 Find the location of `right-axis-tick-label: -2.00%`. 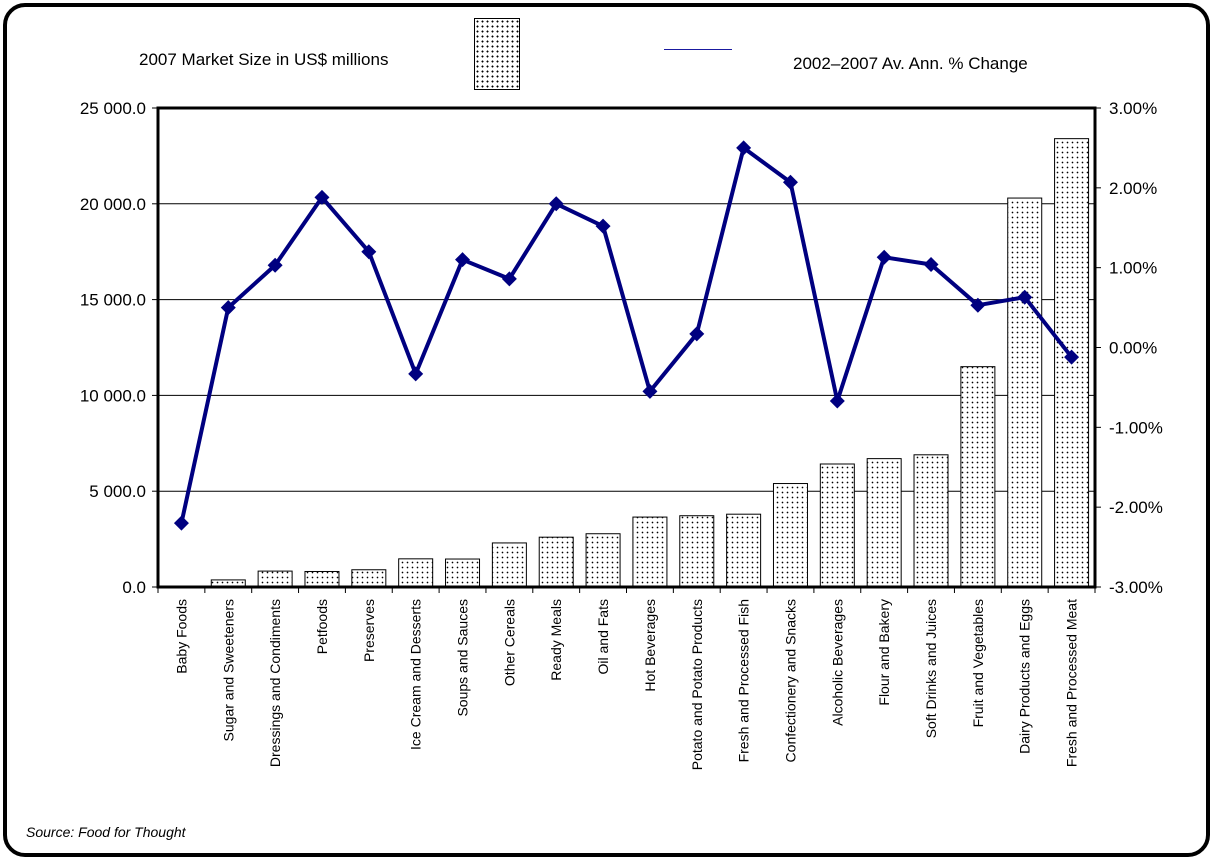

right-axis-tick-label: -2.00% is located at coordinates (1136, 507).